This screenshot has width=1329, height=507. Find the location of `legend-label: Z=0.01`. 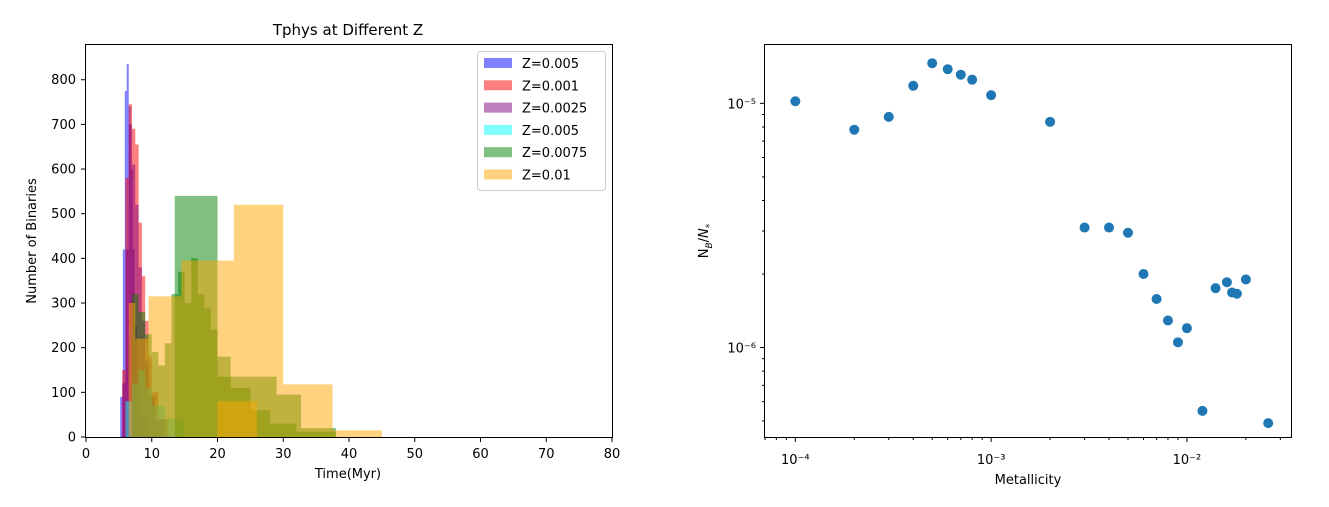

legend-label: Z=0.01 is located at coordinates (546, 176).